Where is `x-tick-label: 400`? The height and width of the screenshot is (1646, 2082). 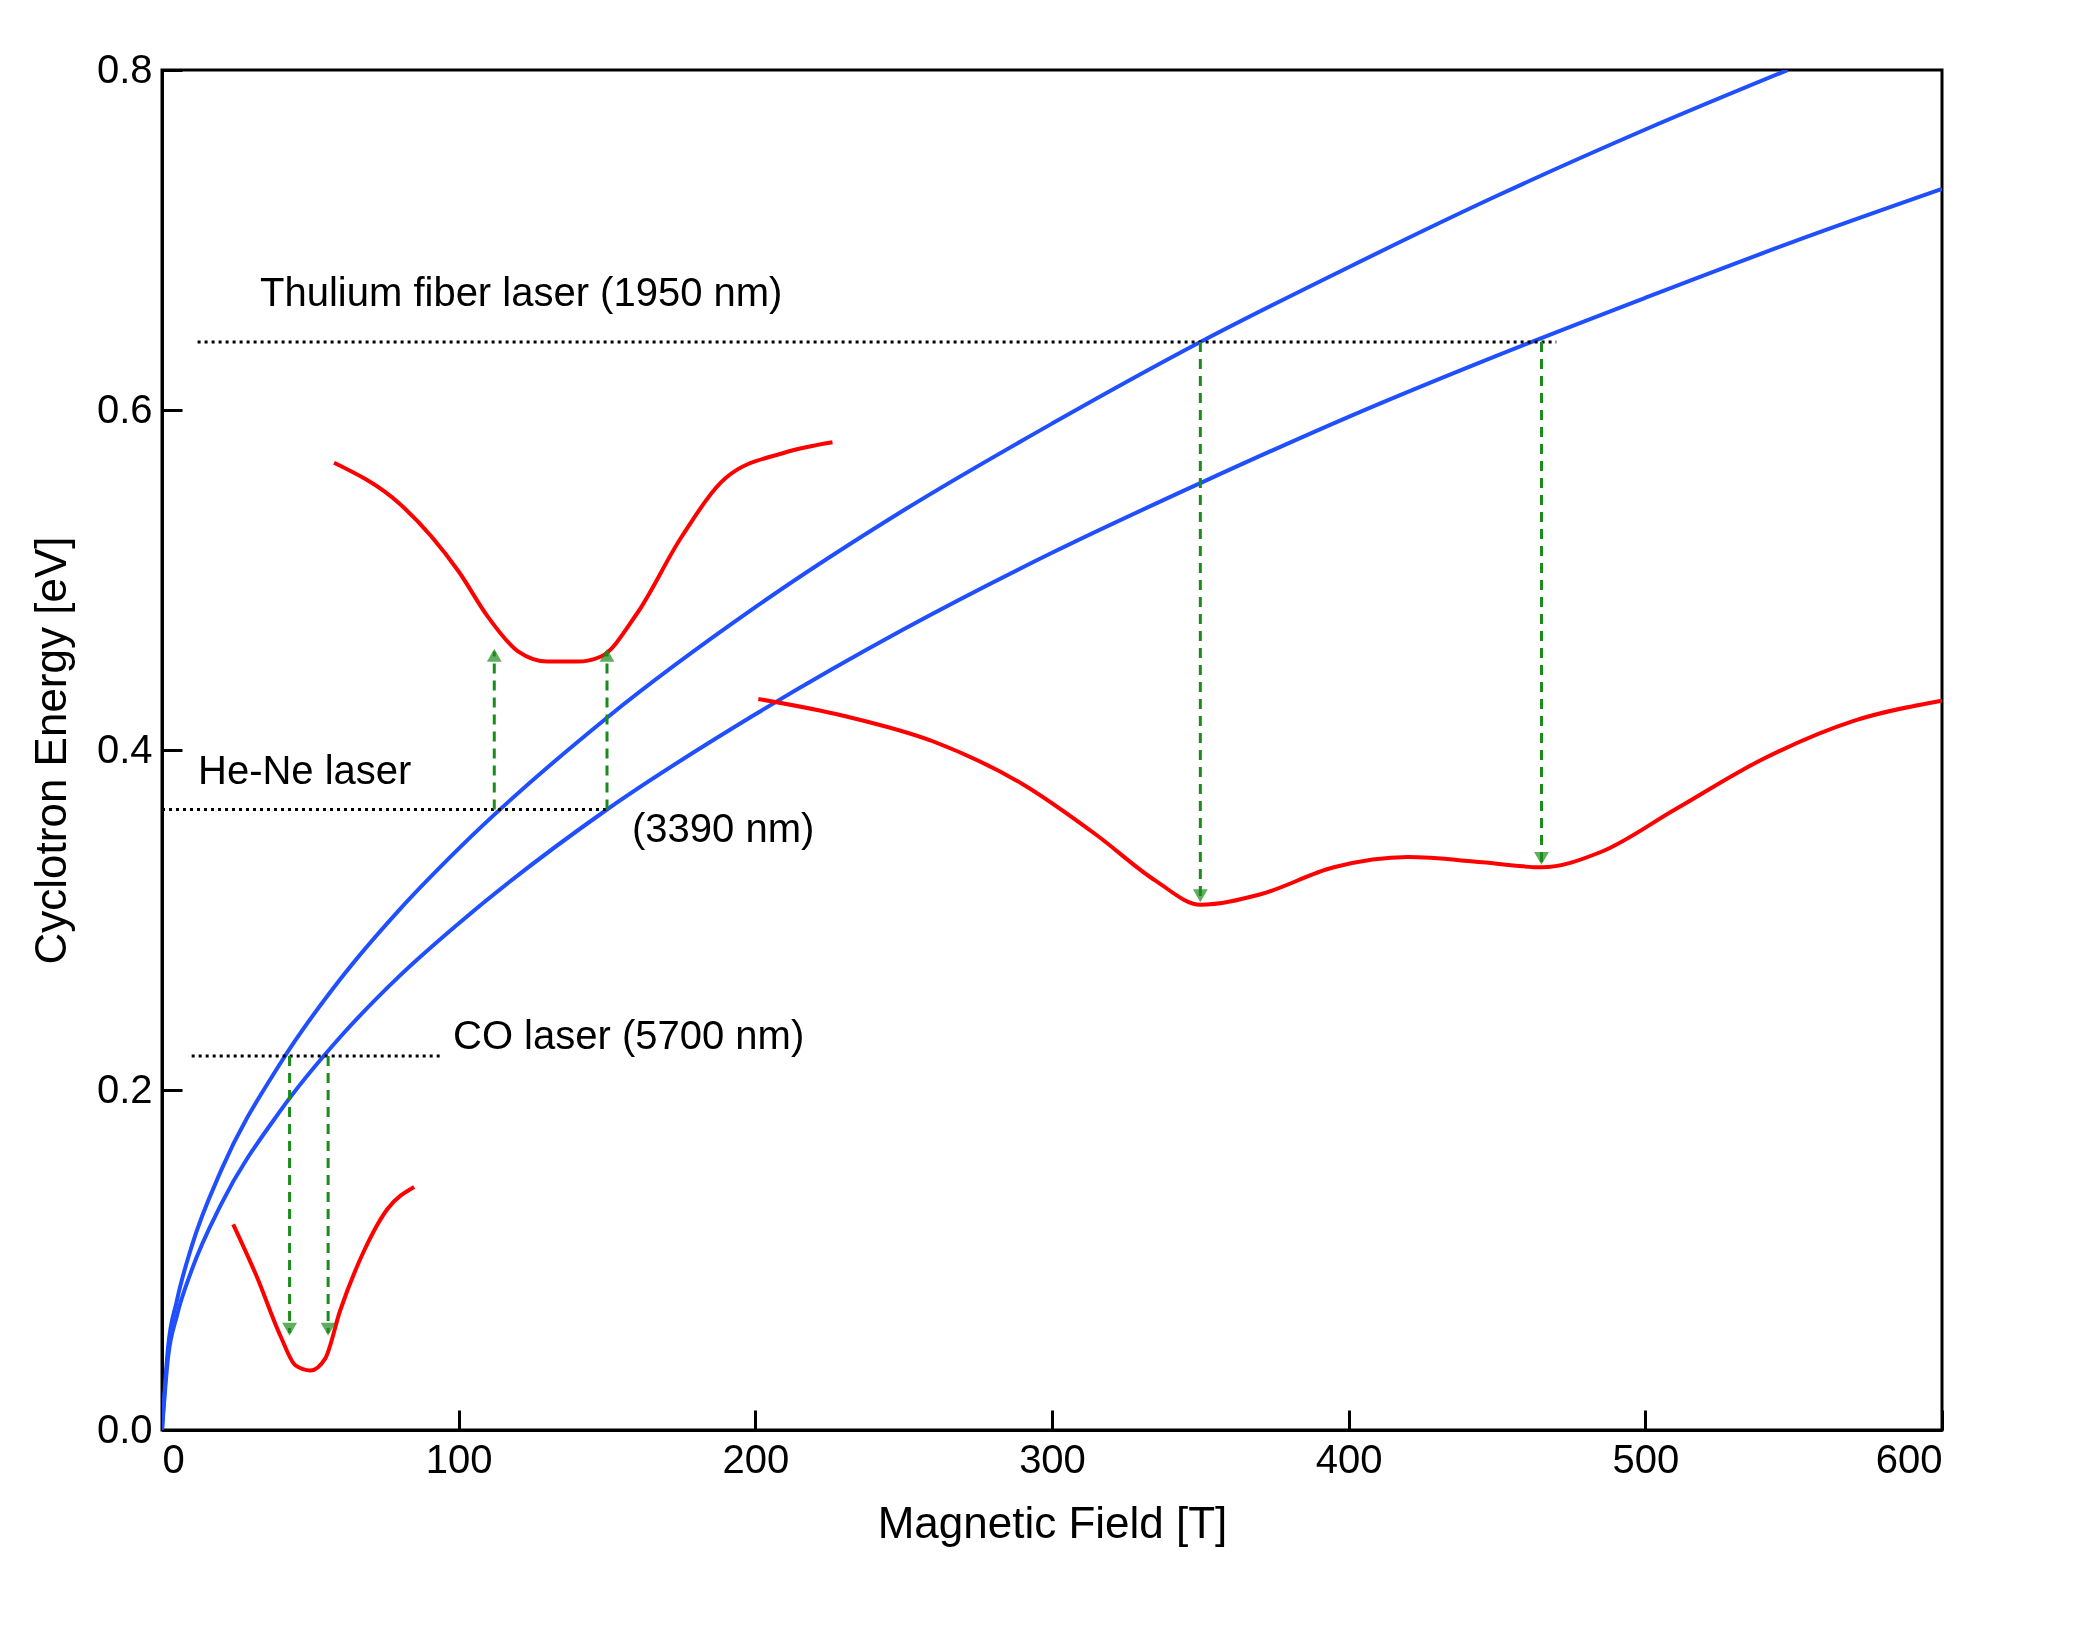
x-tick-label: 400 is located at coordinates (1349, 1458).